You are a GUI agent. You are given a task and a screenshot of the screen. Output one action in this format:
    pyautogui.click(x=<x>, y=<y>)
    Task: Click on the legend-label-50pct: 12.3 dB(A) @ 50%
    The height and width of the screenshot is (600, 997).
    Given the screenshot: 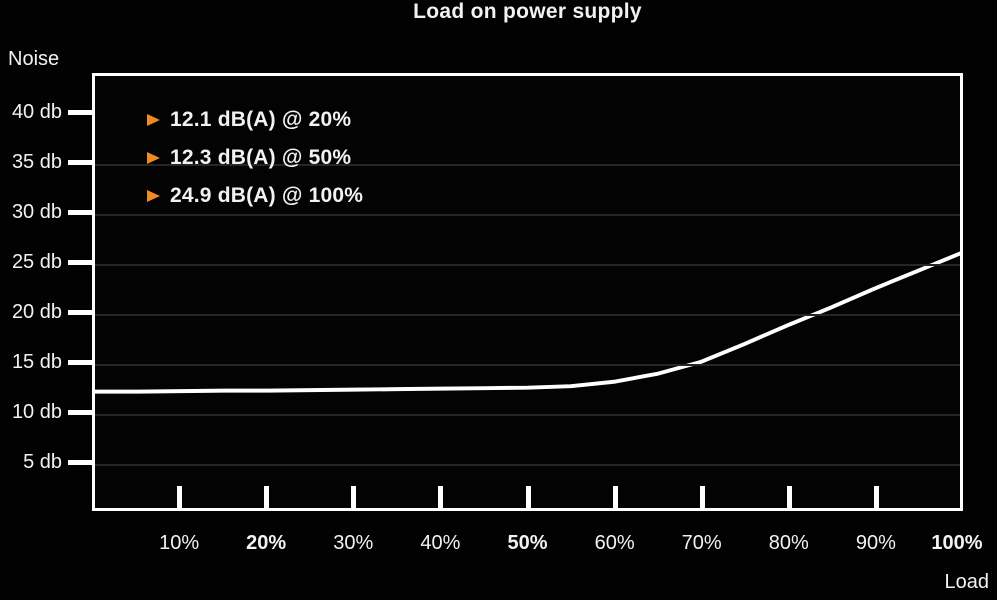 What is the action you would take?
    pyautogui.click(x=261, y=157)
    